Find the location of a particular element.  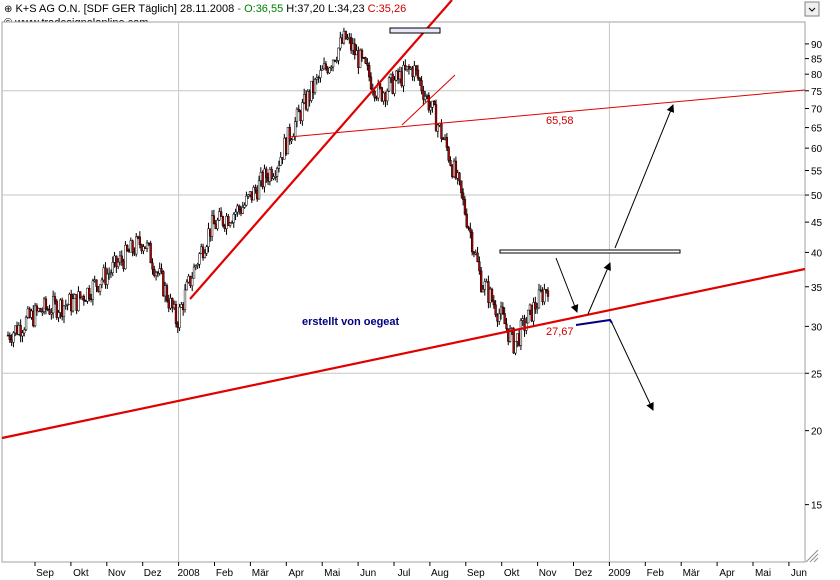

window-menu-button is located at coordinates (812, 9).